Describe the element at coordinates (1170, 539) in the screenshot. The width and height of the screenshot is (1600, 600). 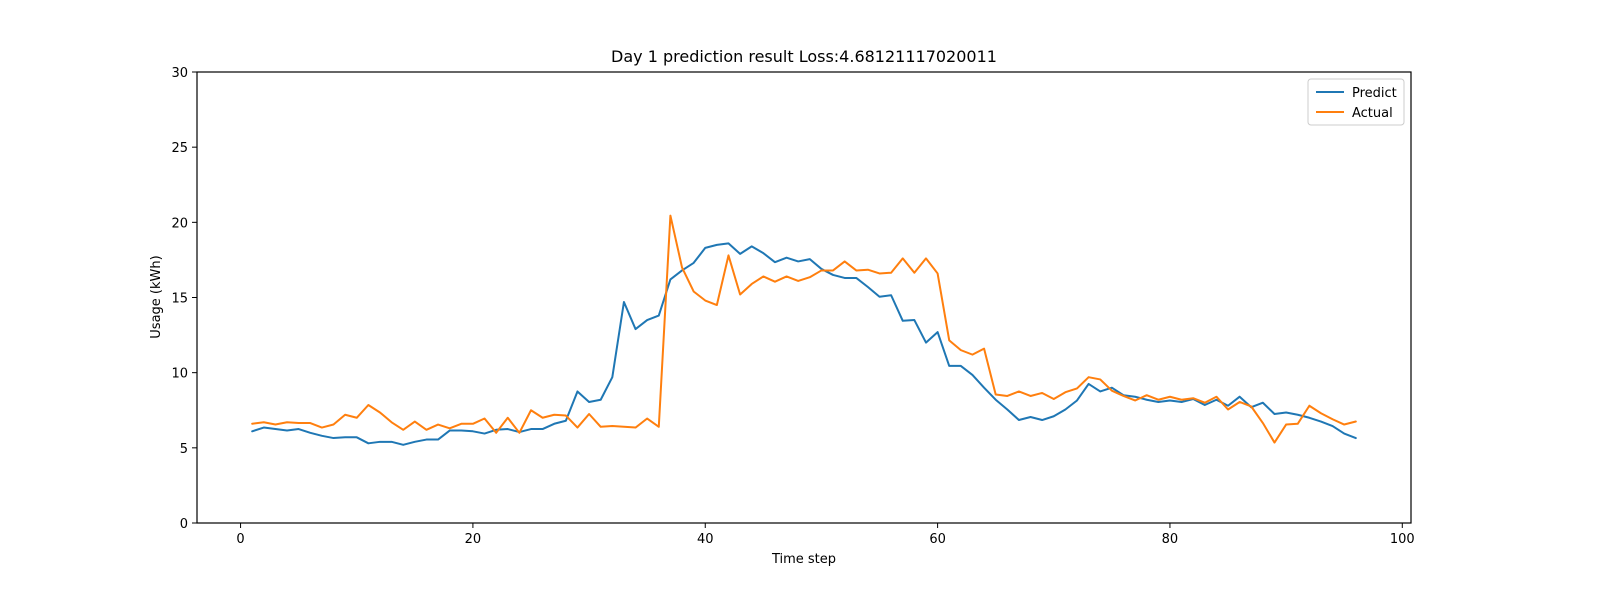
I see `x-tick-label: 80` at that location.